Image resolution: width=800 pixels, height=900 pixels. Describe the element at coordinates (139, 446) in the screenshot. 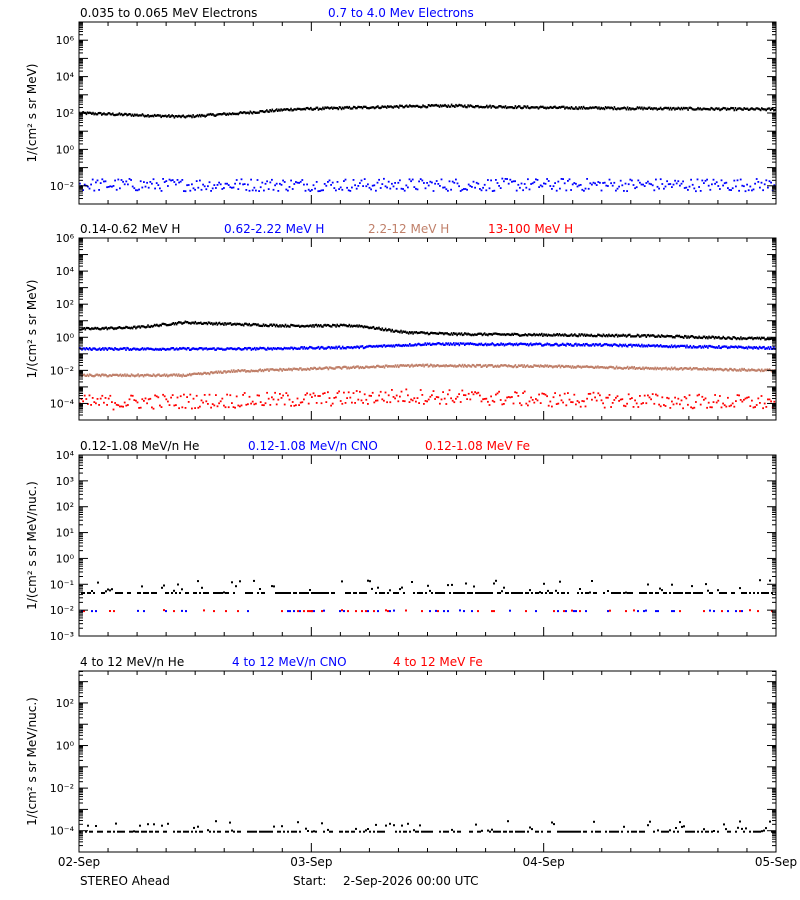

I see `legend-entry: 0.12-1.08 MeV/n He` at that location.